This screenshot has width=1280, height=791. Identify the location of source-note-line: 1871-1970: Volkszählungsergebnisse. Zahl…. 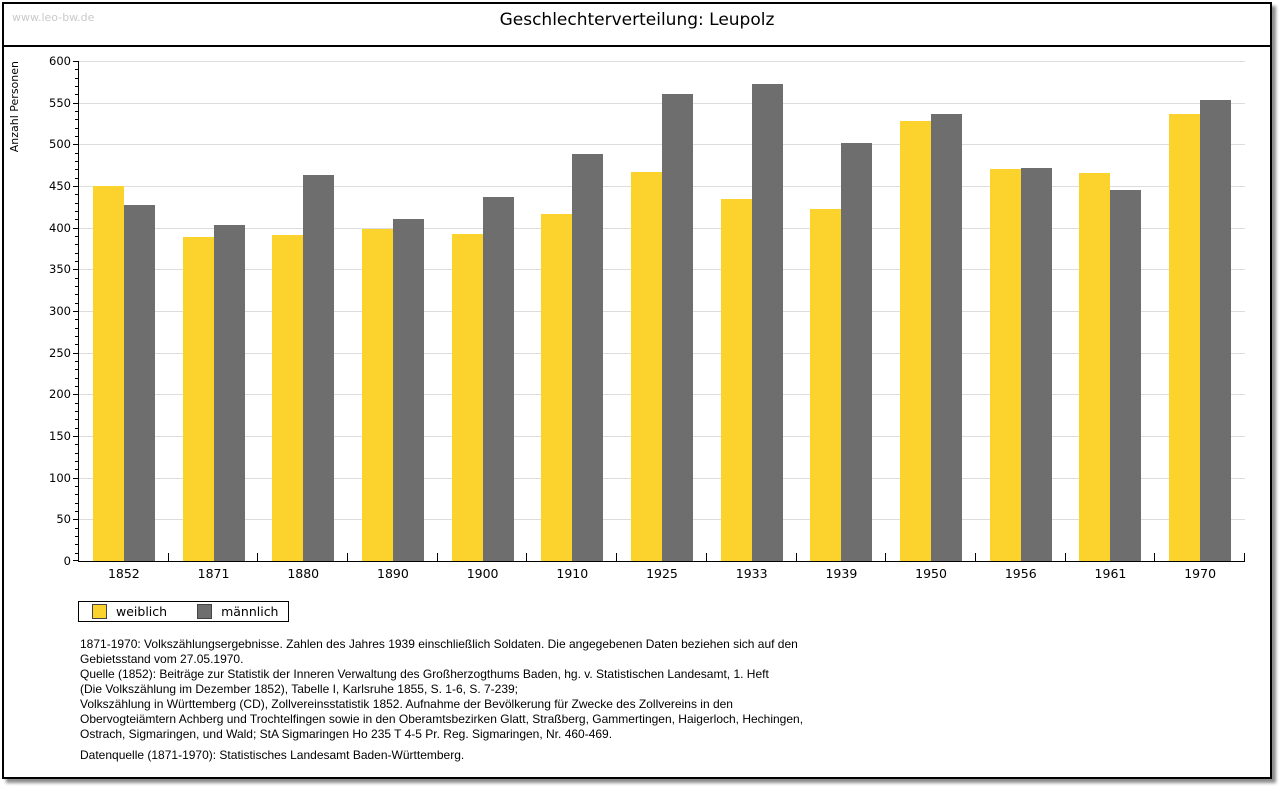
(439, 644).